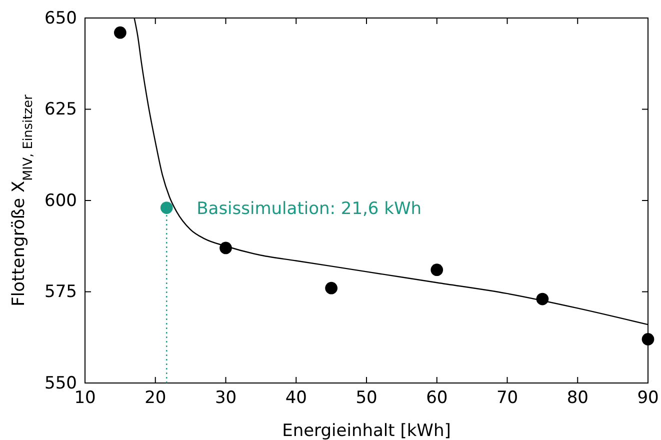 The image size is (661, 440). Describe the element at coordinates (60, 200) in the screenshot. I see `y-tick-label: 600` at that location.